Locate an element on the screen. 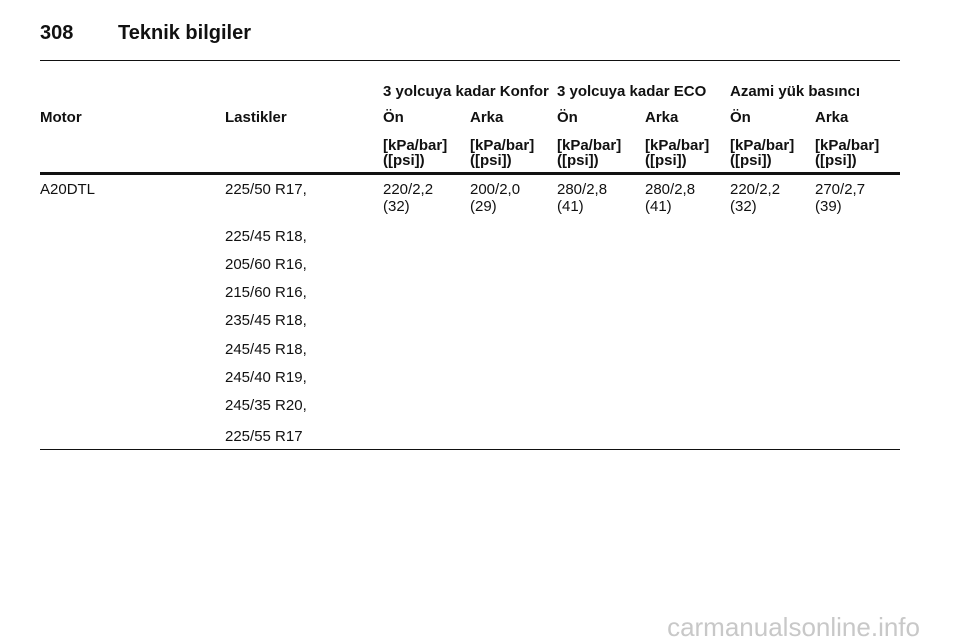 The height and width of the screenshot is (642, 960). motor-cell: A20DTL is located at coordinates (68, 189).